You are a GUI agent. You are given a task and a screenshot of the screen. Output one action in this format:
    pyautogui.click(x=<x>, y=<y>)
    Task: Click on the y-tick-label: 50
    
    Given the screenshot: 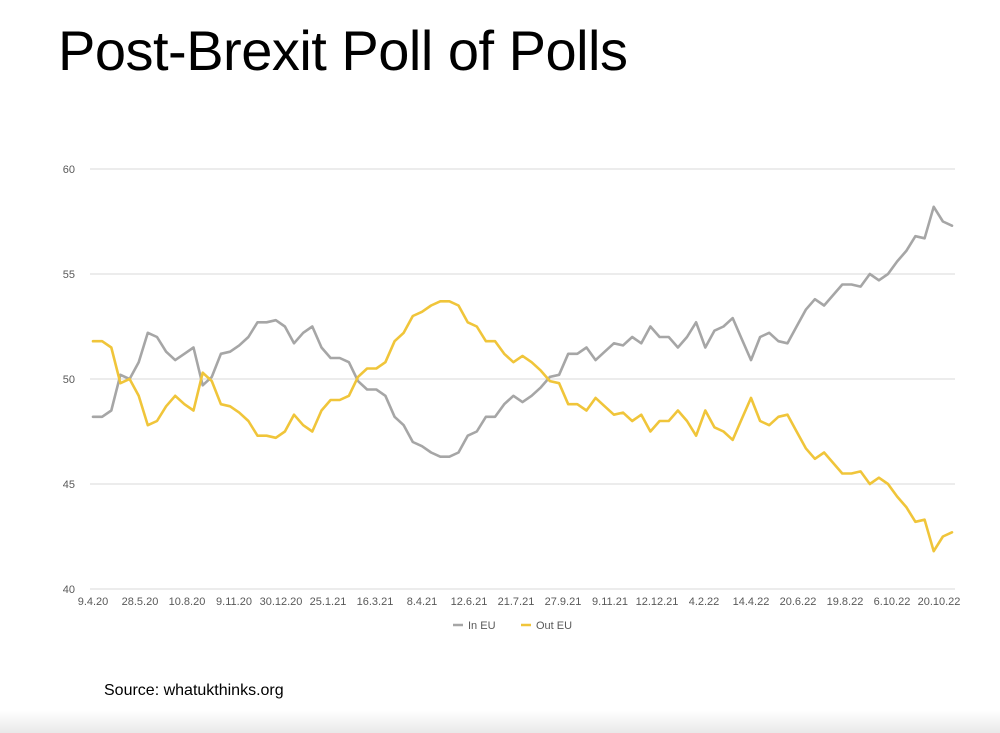 What is the action you would take?
    pyautogui.click(x=69, y=380)
    